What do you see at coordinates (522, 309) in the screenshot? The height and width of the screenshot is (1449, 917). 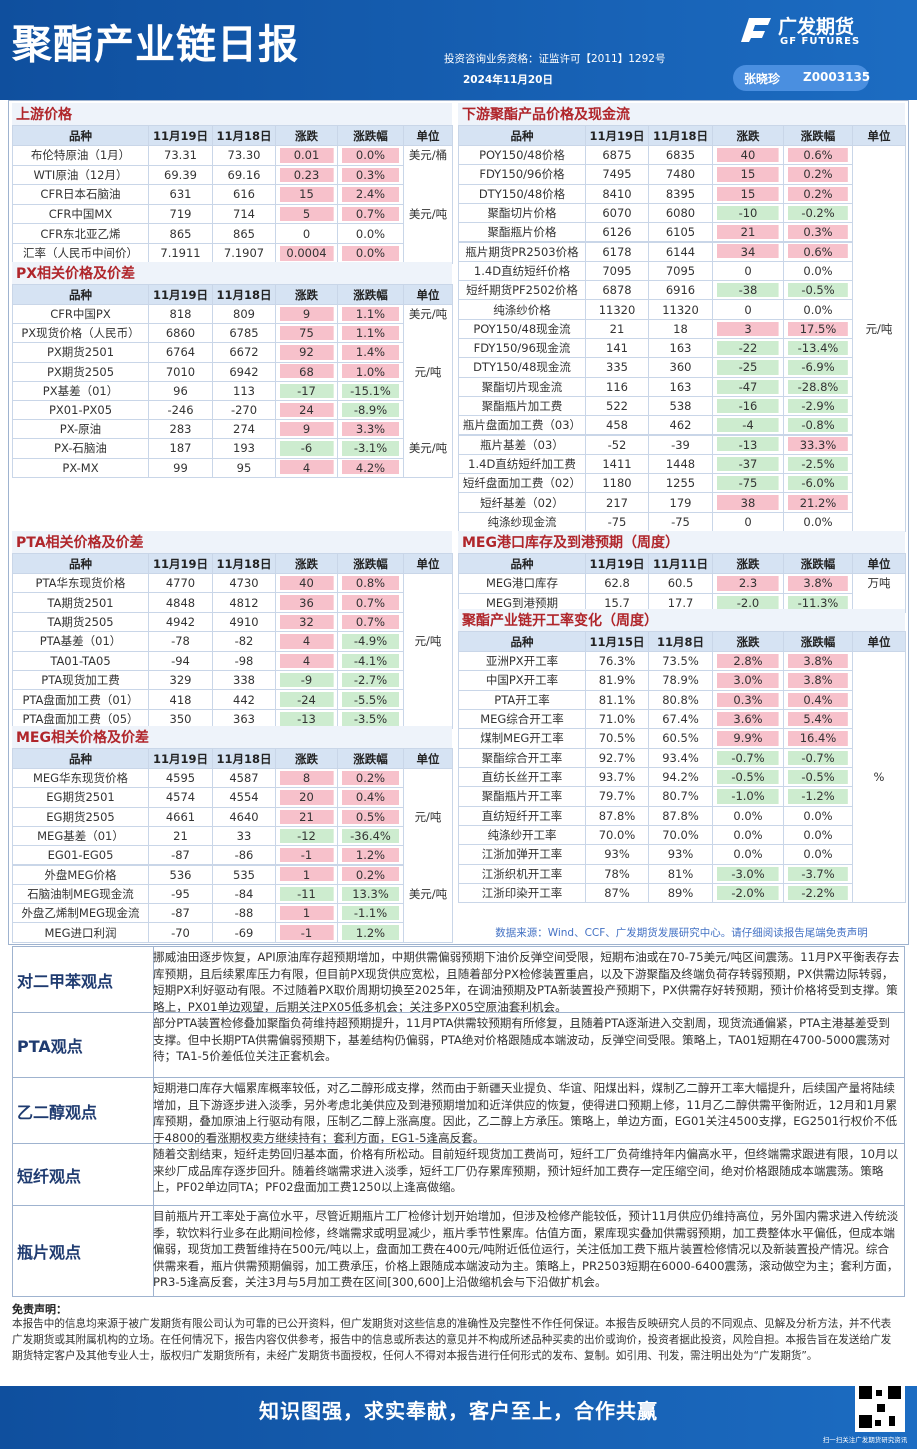 I see `item-name: 纯涤纱价格` at bounding box center [522, 309].